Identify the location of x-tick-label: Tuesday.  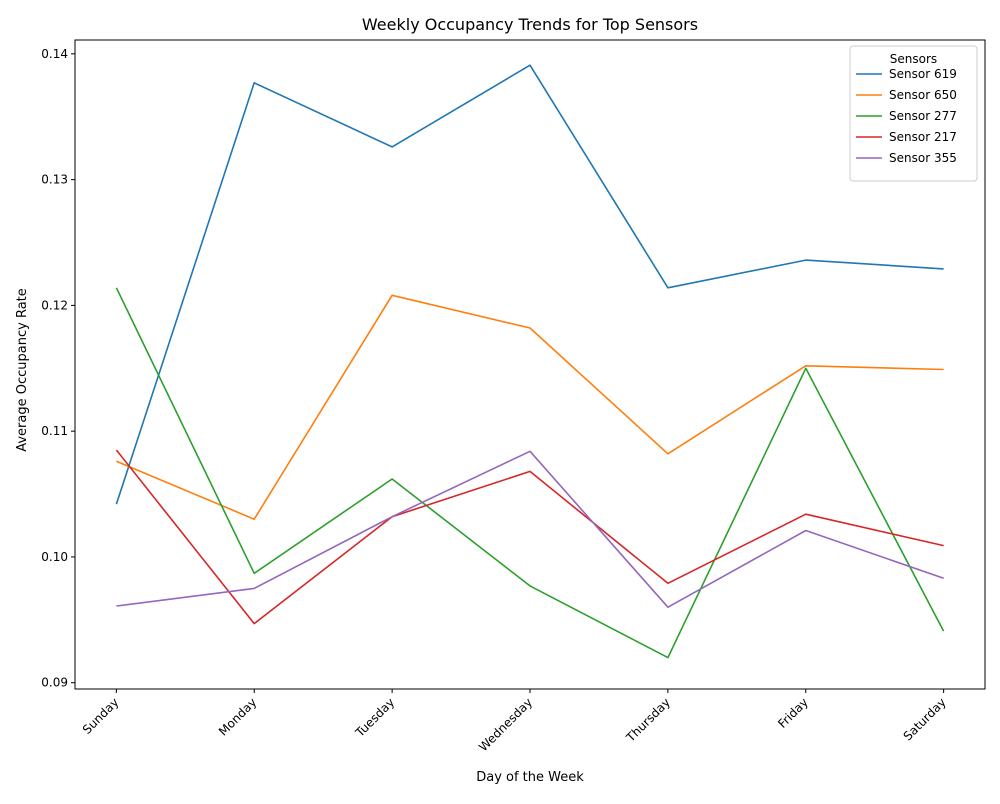
(374, 717).